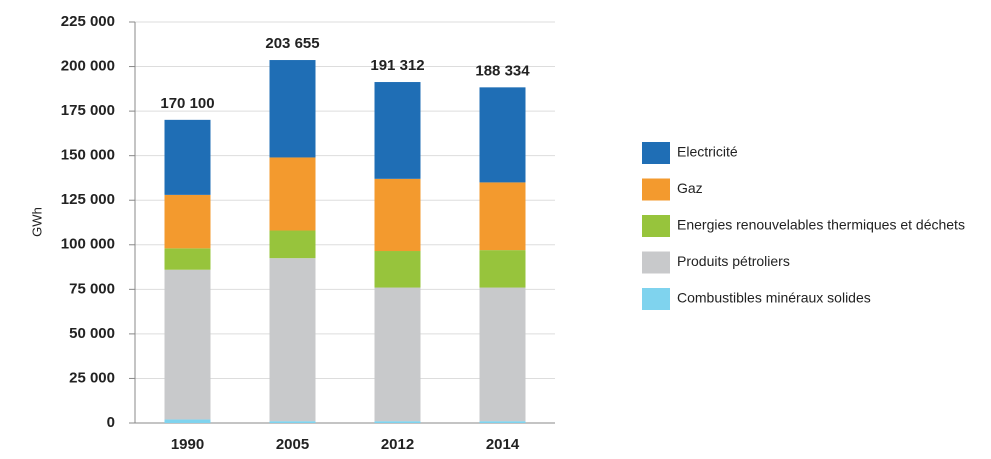  I want to click on total-label: 188 334, so click(502, 70).